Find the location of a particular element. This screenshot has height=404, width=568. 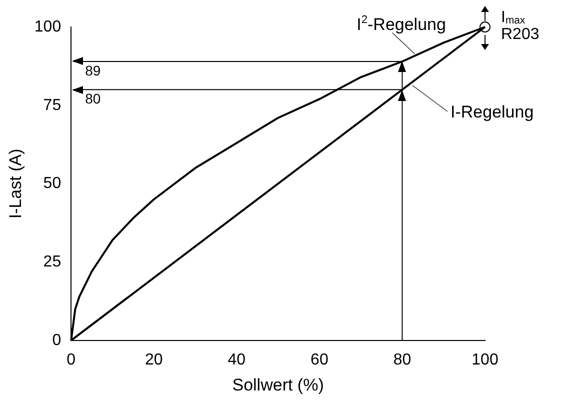

y-tick-label: 100 is located at coordinates (48, 27).